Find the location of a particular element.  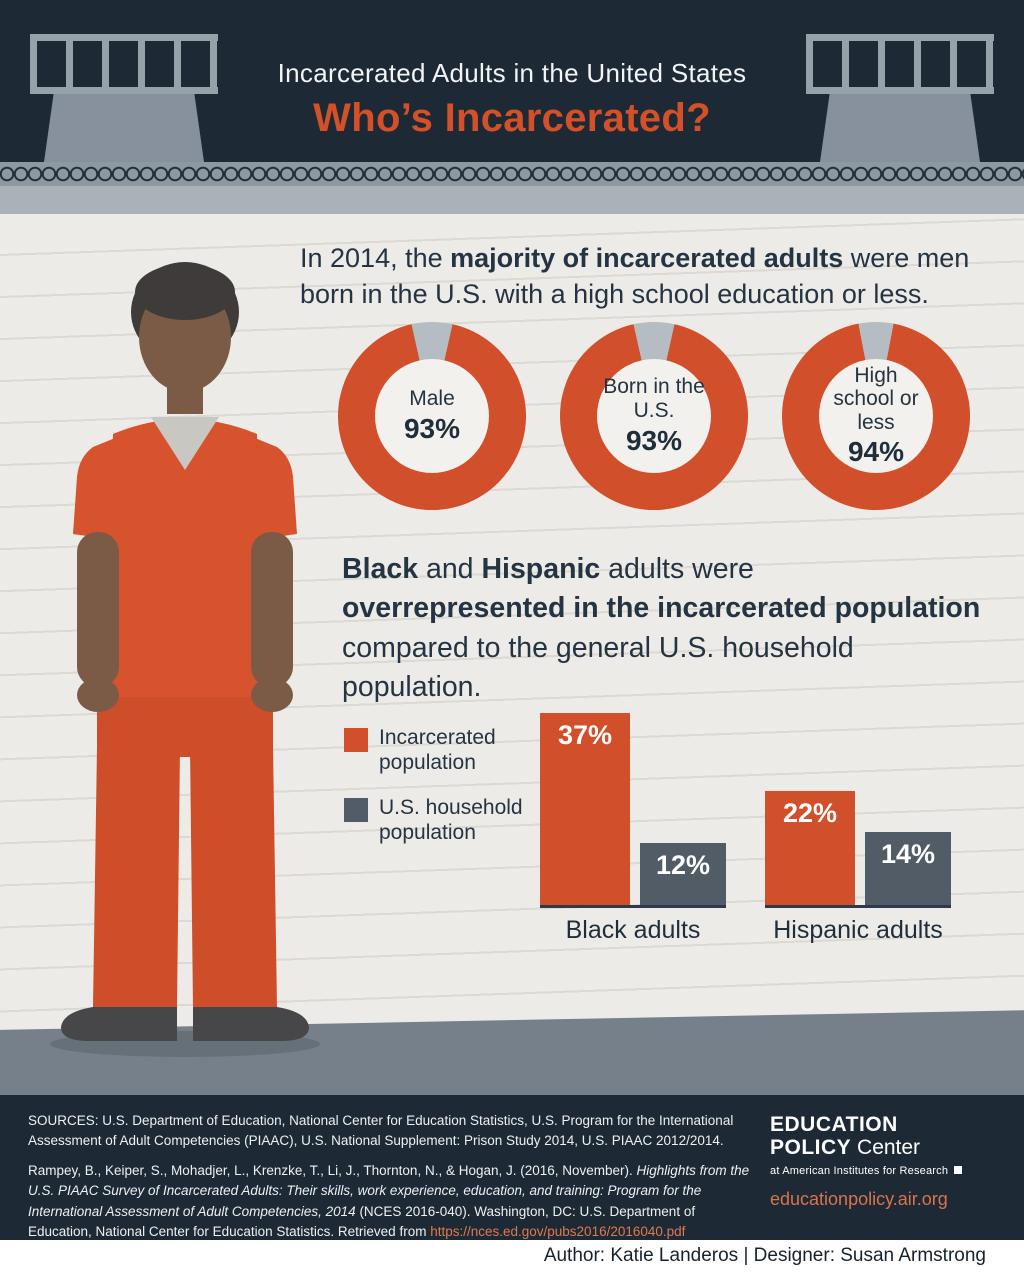

logo-tagline-text: at American Institutes for Research is located at coordinates (859, 1171).